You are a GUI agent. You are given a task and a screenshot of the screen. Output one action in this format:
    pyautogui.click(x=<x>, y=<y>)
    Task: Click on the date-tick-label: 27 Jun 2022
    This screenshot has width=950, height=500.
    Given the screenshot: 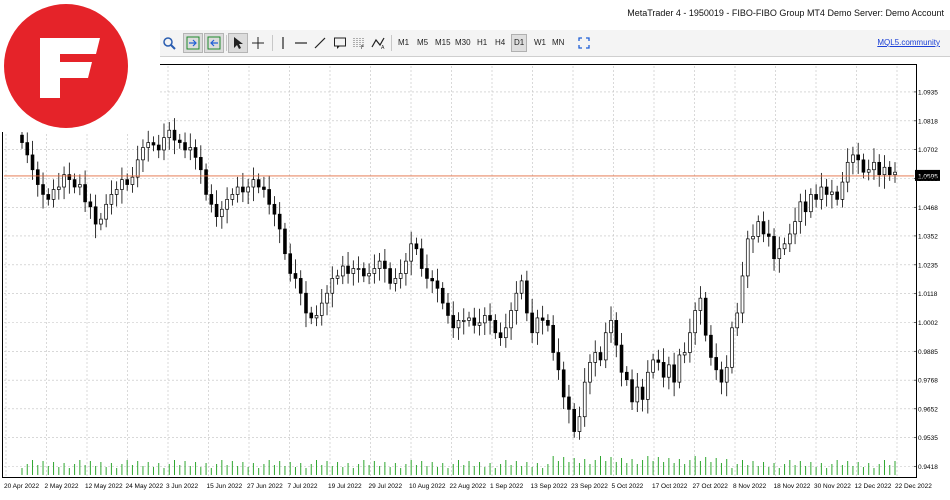 What is the action you would take?
    pyautogui.click(x=265, y=486)
    